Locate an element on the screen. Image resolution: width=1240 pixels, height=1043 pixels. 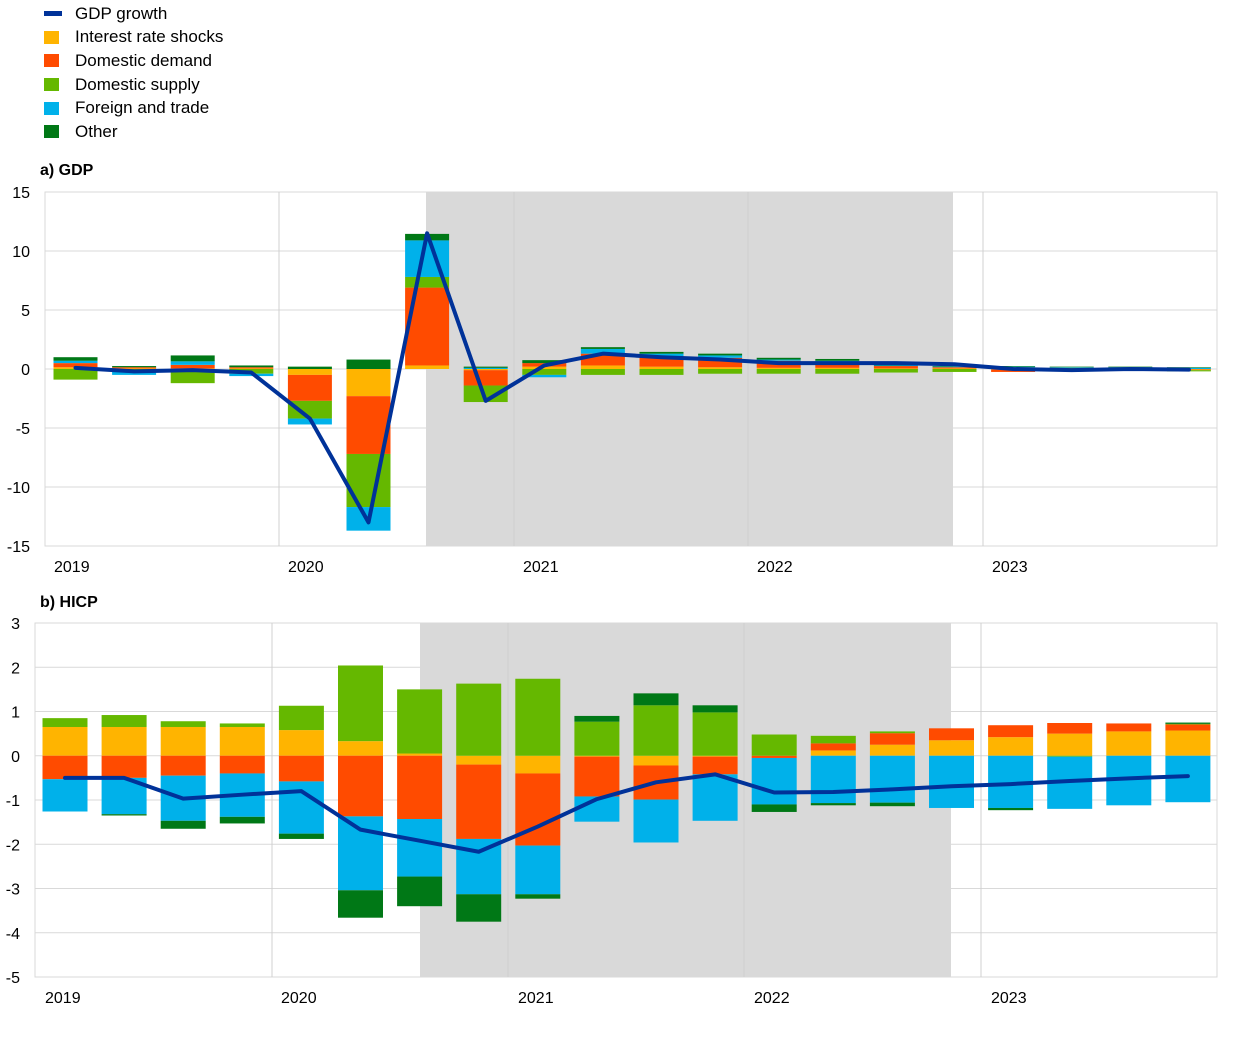
y-tick-label: -3 is located at coordinates (13, 890).